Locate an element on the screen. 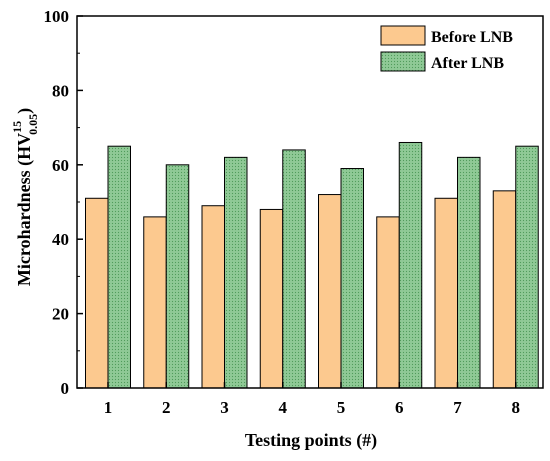 Image resolution: width=550 pixels, height=461 pixels. x-tick-label: 5 is located at coordinates (341, 407).